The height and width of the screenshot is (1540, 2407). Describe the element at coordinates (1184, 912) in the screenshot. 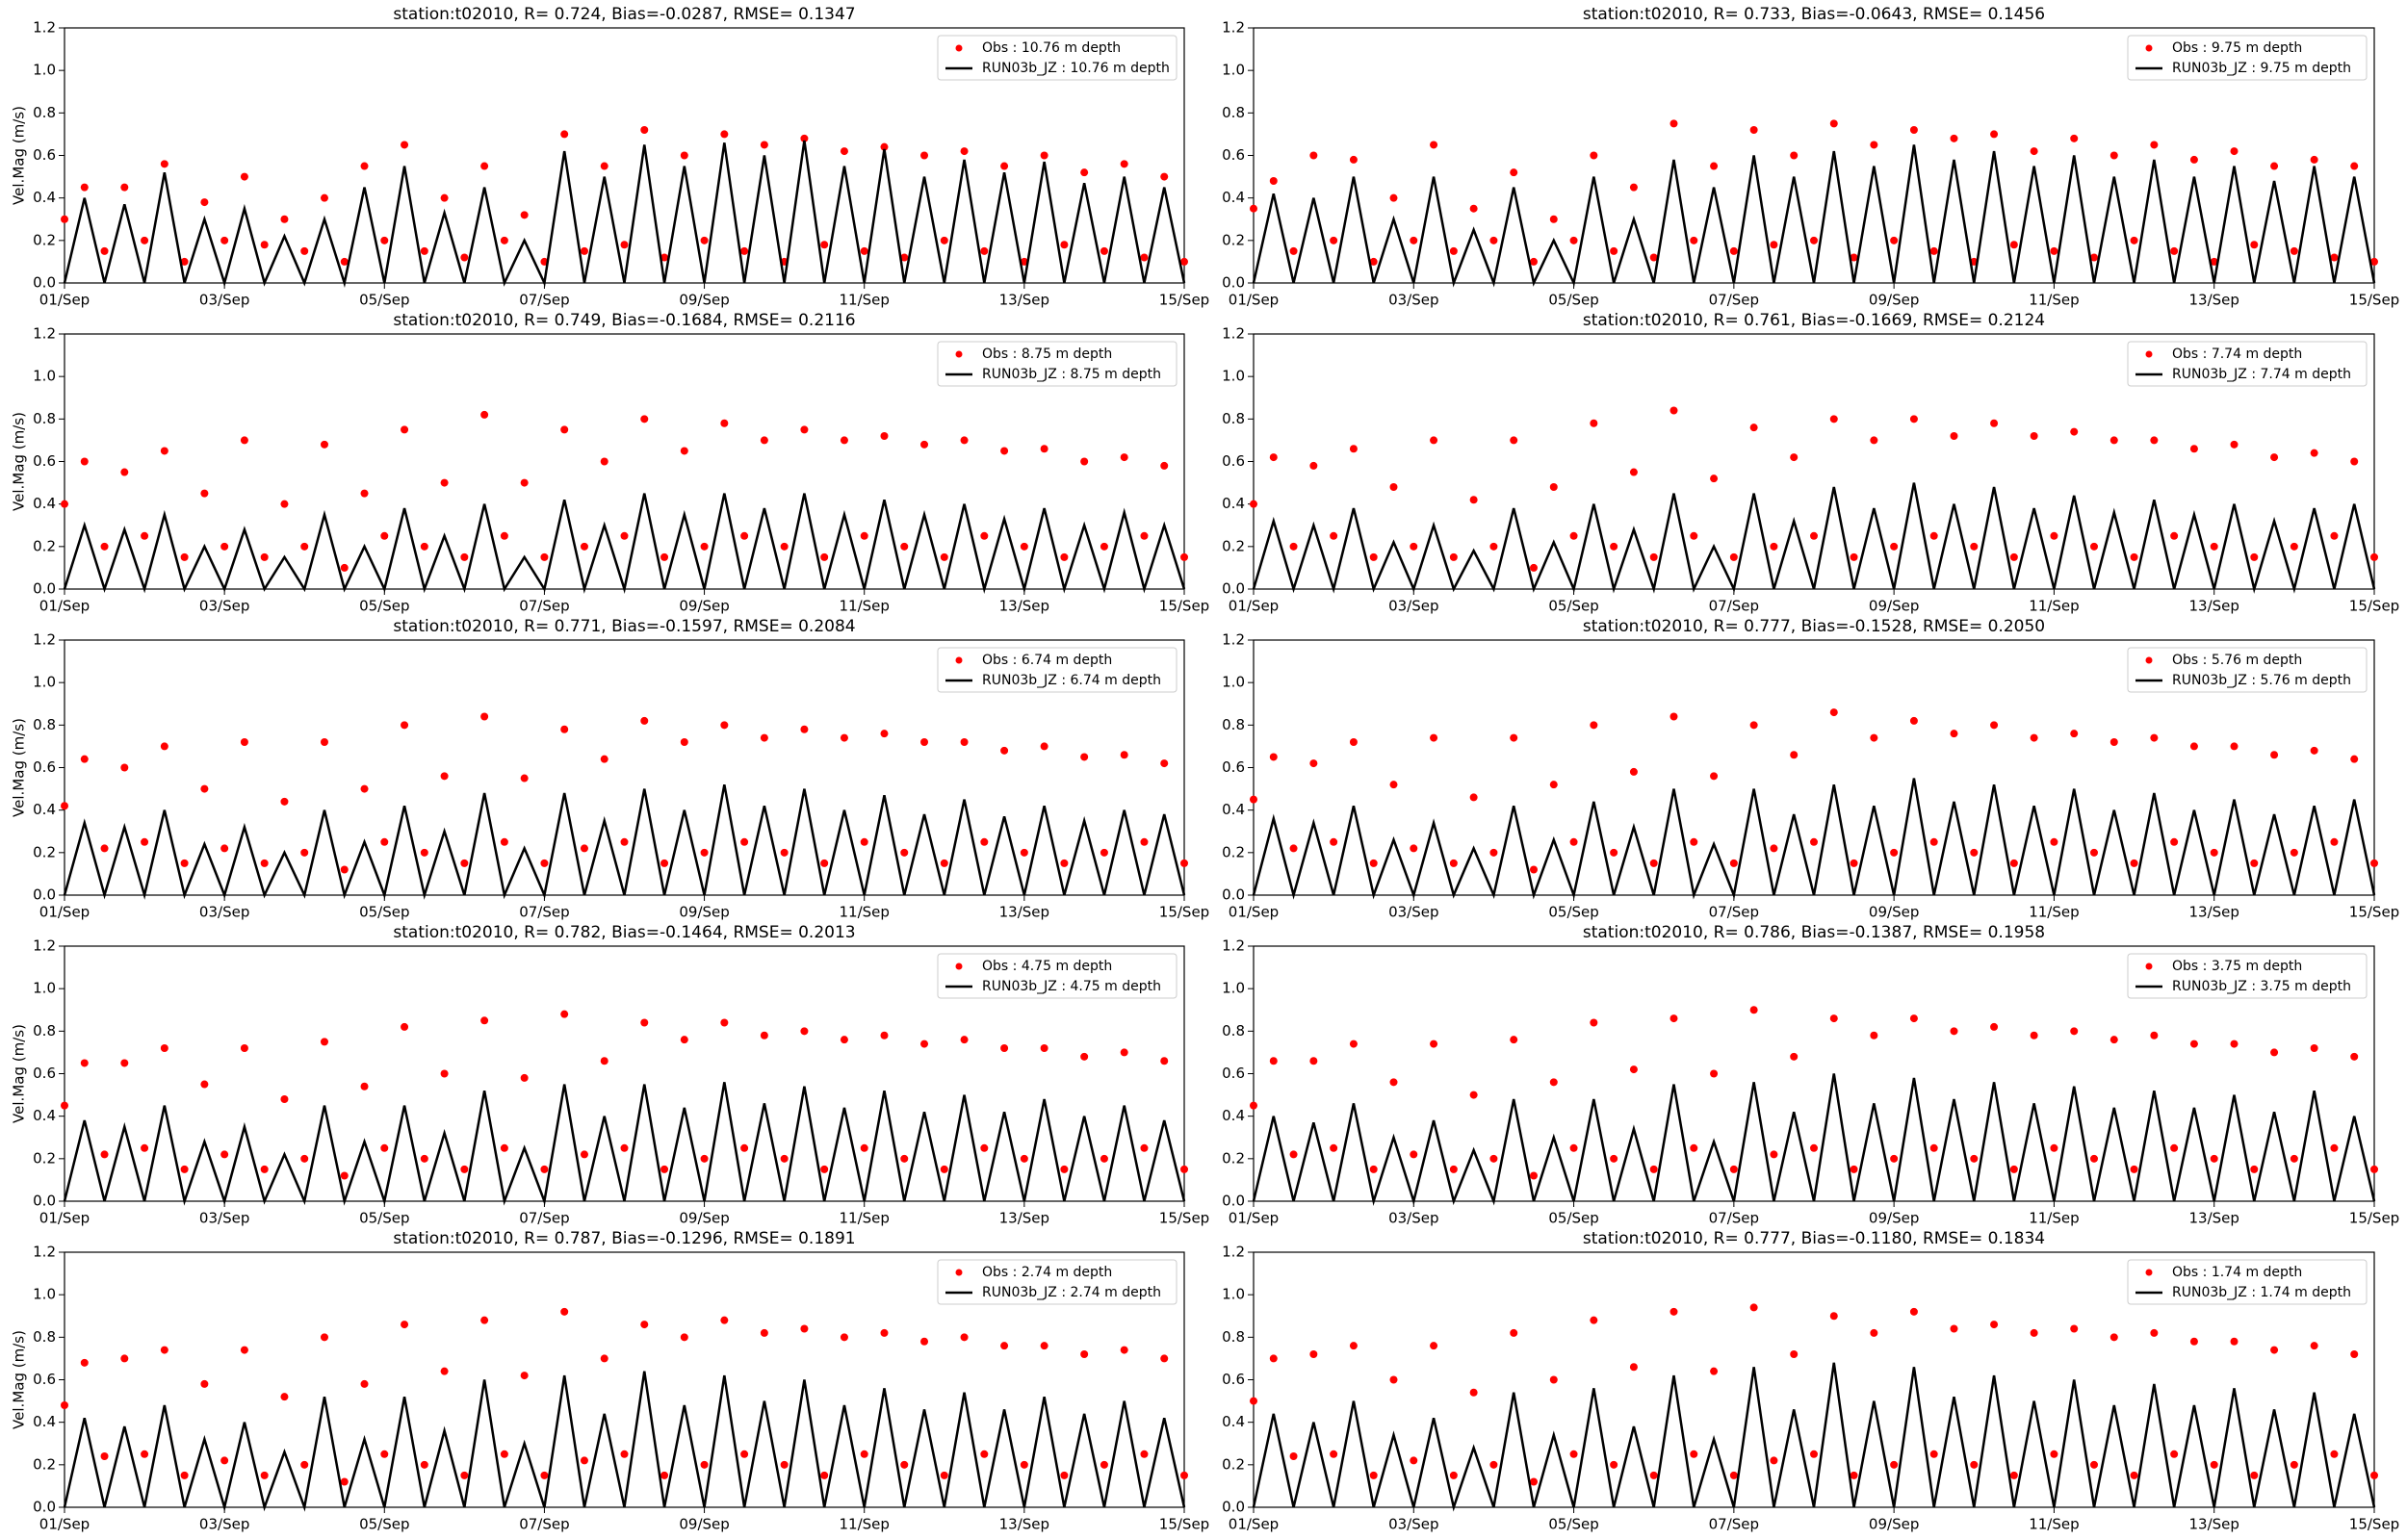

I see `x-tick-label: 15/Sep` at that location.